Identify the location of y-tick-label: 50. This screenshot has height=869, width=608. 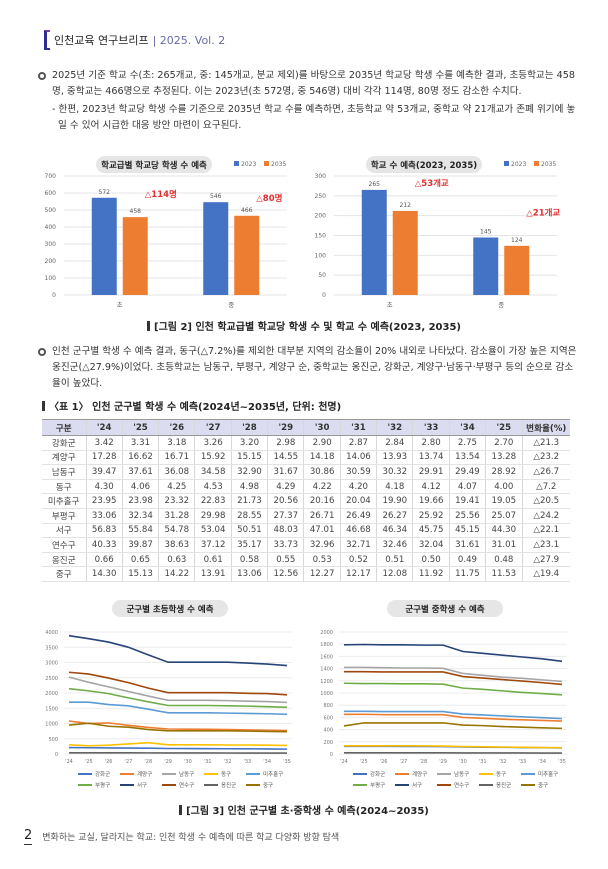
(322, 275).